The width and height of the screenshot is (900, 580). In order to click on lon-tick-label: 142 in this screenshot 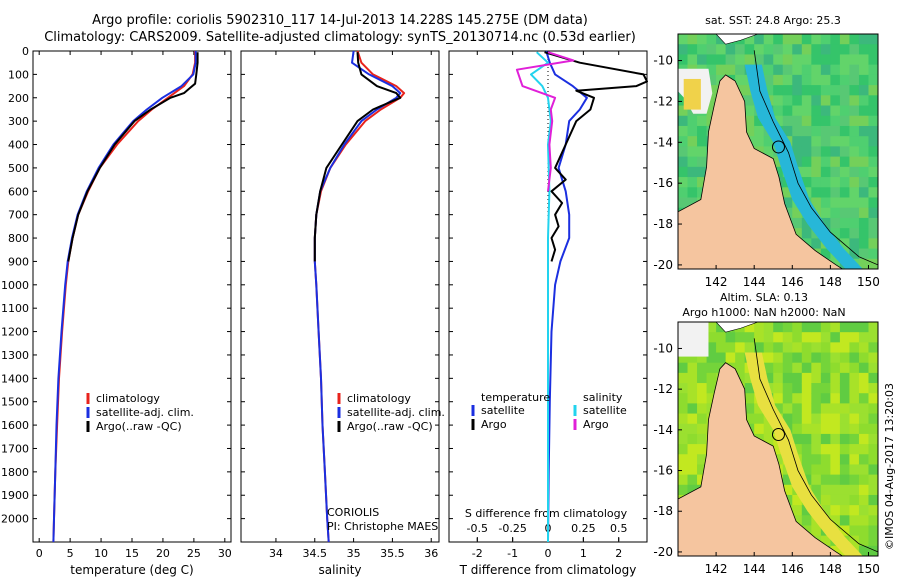, I will do `click(716, 282)`.